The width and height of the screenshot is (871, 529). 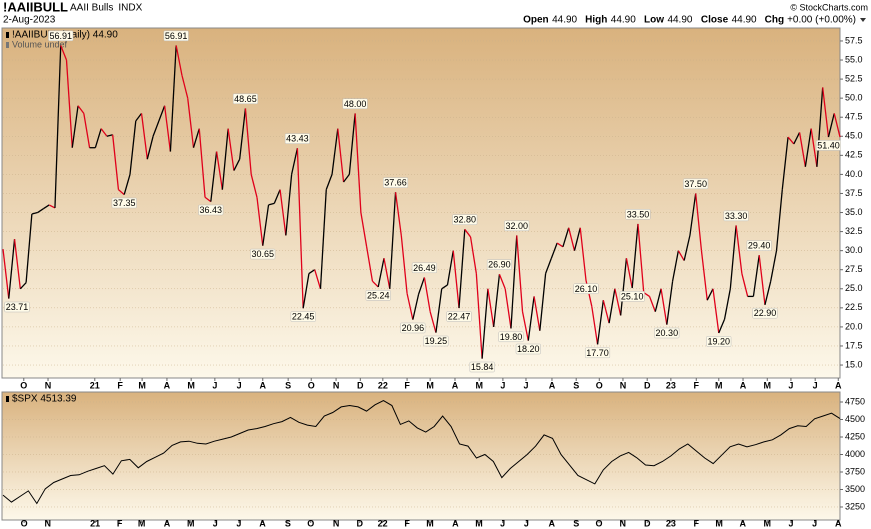 I want to click on value-label: 20.30, so click(x=667, y=333).